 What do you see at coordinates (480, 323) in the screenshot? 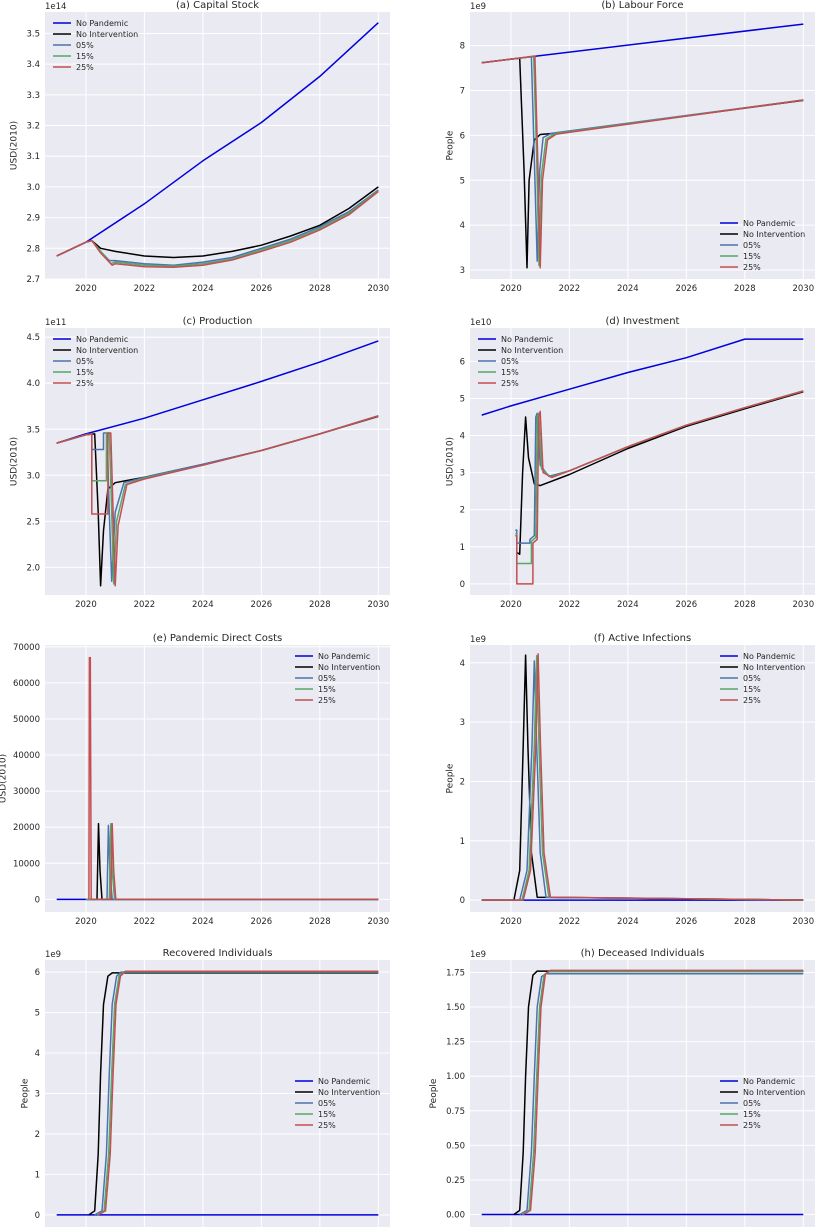
I see `axis-multiplier: 1e10` at bounding box center [480, 323].